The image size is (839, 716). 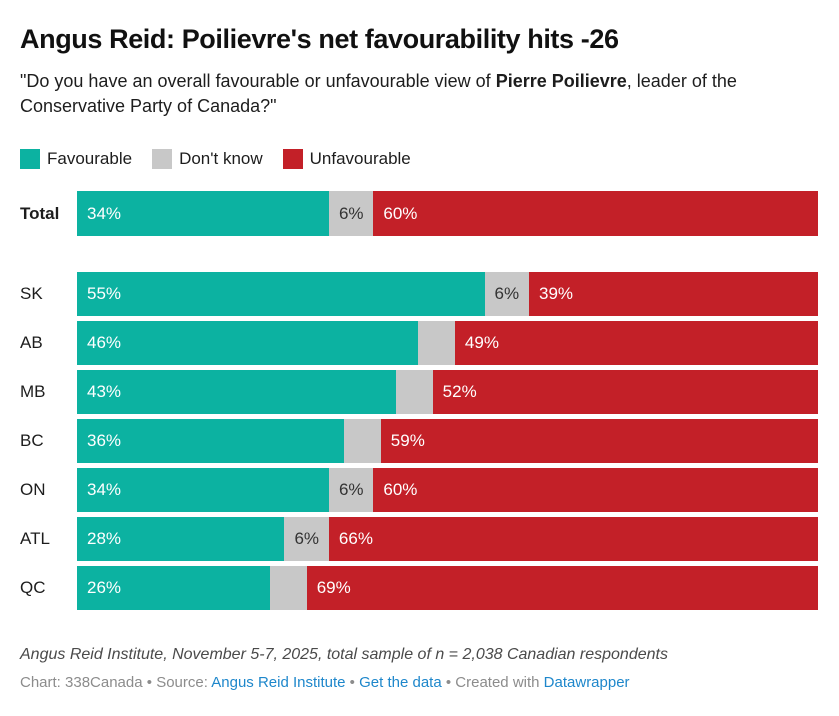 I want to click on bar-segment-favourable: 46%, so click(x=247, y=343).